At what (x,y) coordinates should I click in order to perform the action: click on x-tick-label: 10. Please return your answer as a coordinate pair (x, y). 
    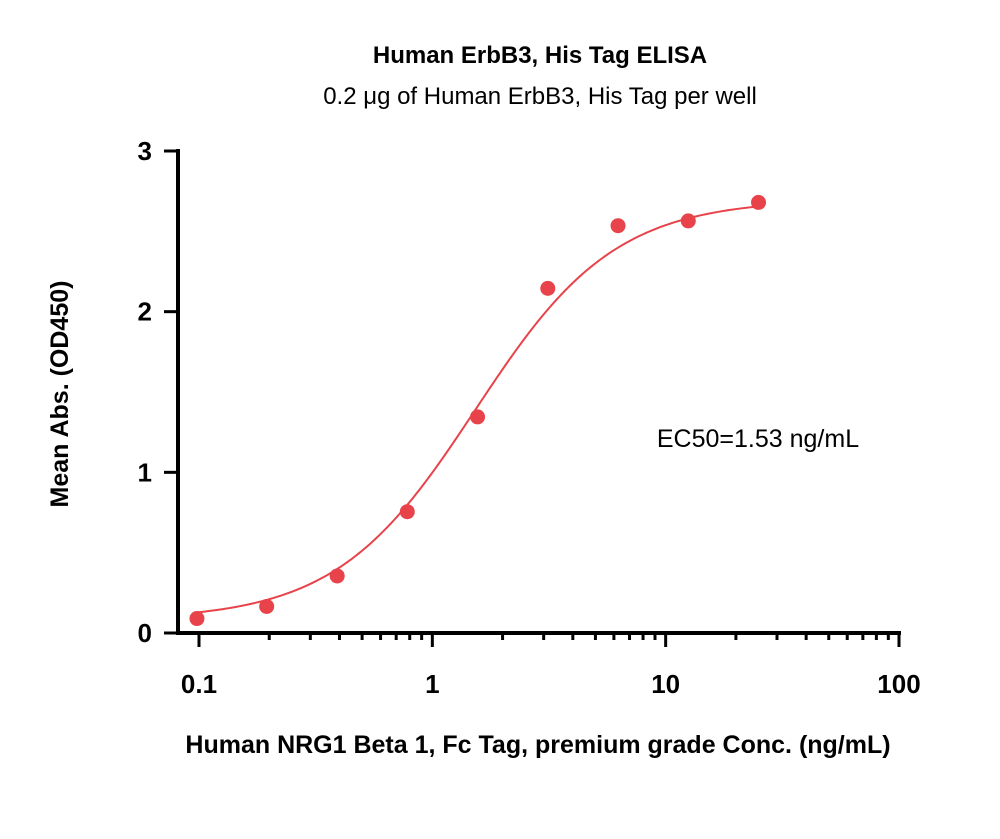
    Looking at the image, I should click on (665, 684).